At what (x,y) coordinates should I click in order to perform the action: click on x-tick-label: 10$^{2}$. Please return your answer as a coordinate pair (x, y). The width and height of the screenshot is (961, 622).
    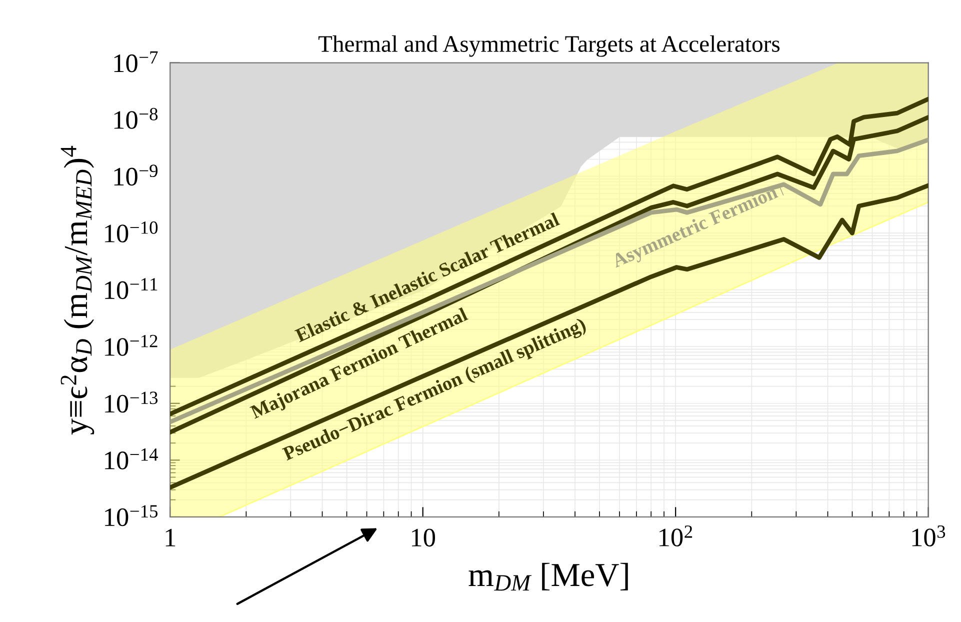
    Looking at the image, I should click on (676, 535).